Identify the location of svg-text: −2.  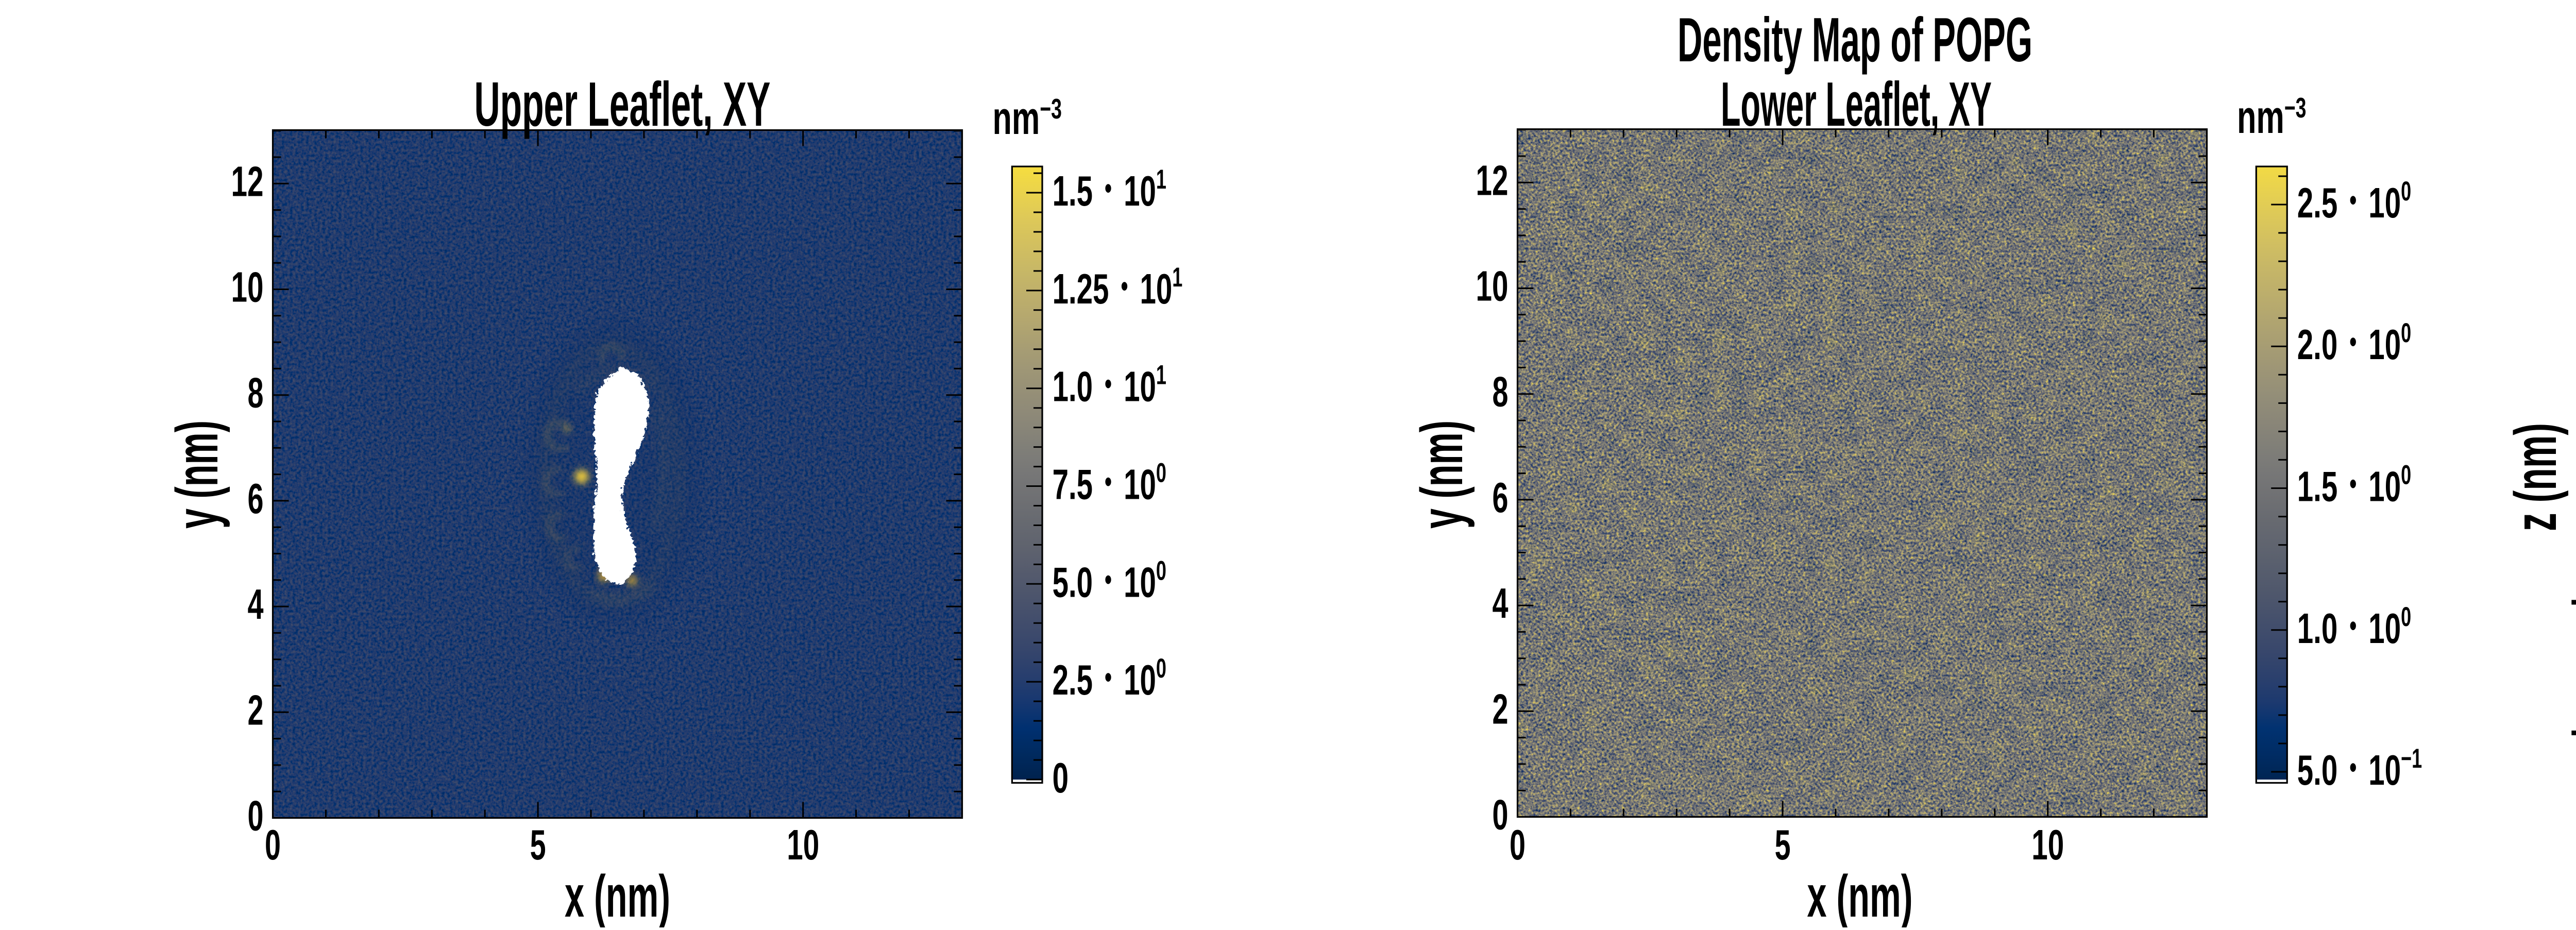
(2573, 602).